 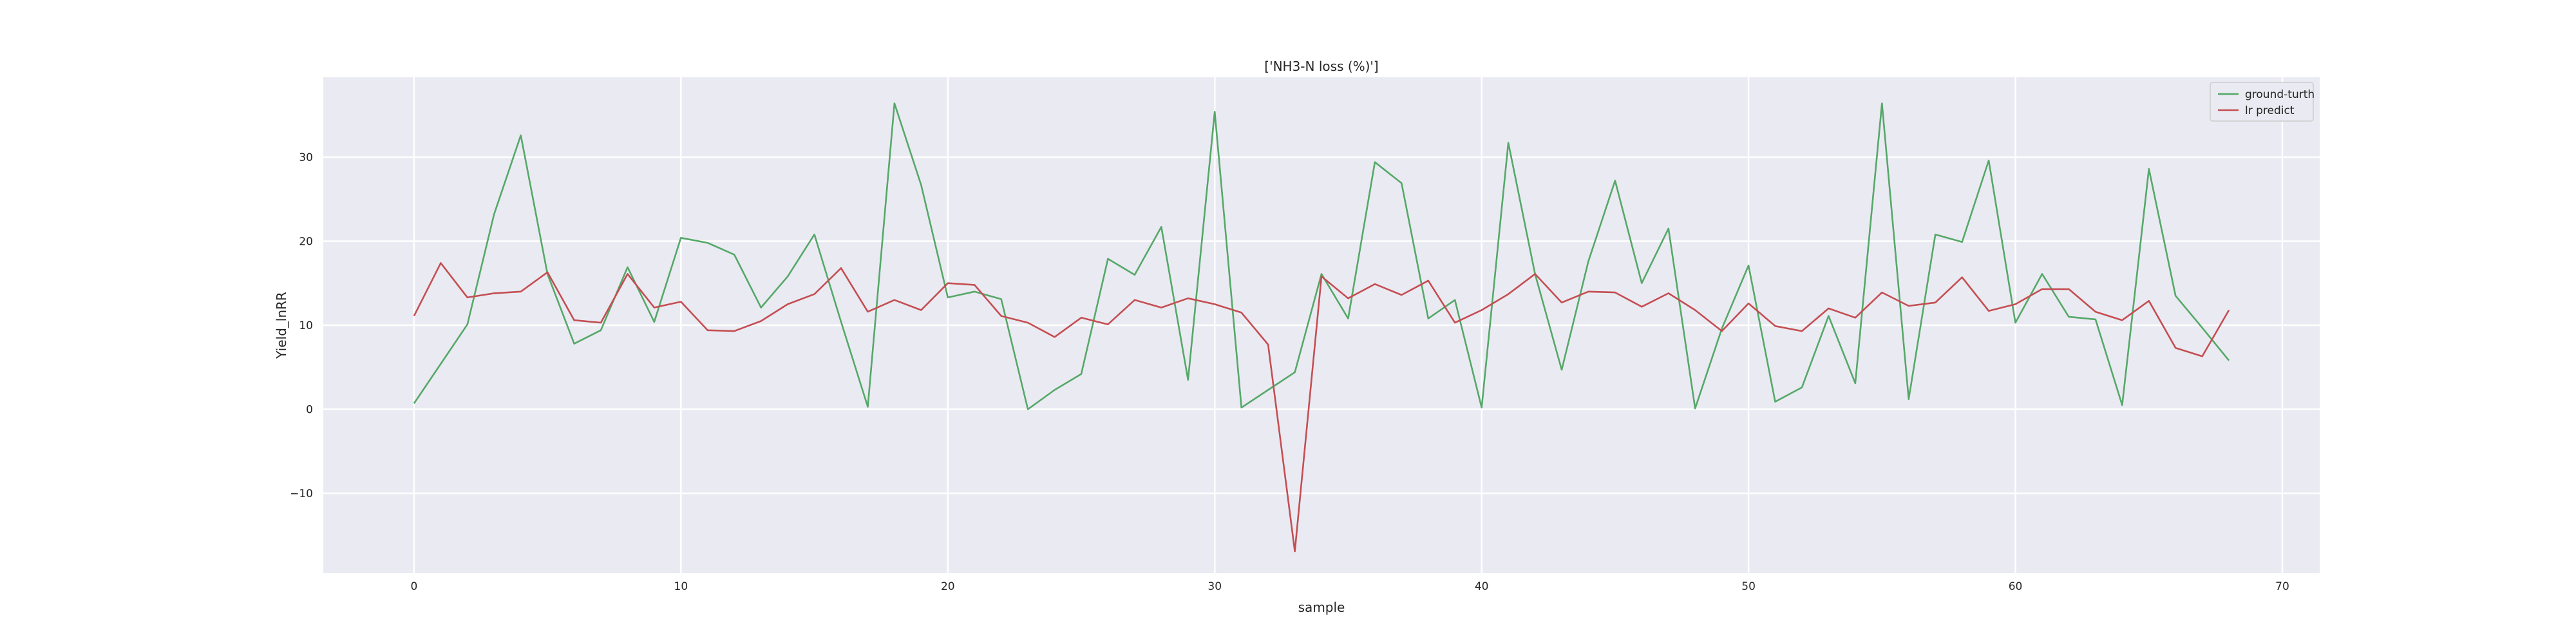 What do you see at coordinates (1748, 587) in the screenshot?
I see `x-tick-label: 50` at bounding box center [1748, 587].